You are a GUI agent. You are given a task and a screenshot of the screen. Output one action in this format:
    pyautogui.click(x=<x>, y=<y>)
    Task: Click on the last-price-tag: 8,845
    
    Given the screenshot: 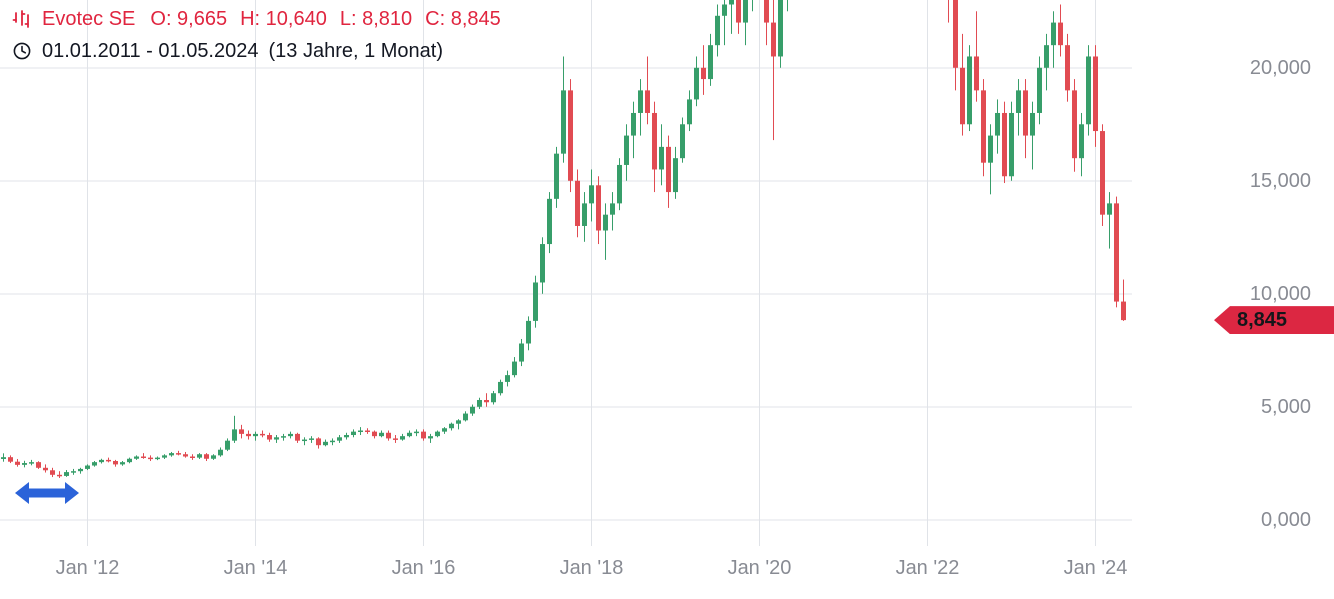 What is the action you would take?
    pyautogui.click(x=1274, y=320)
    